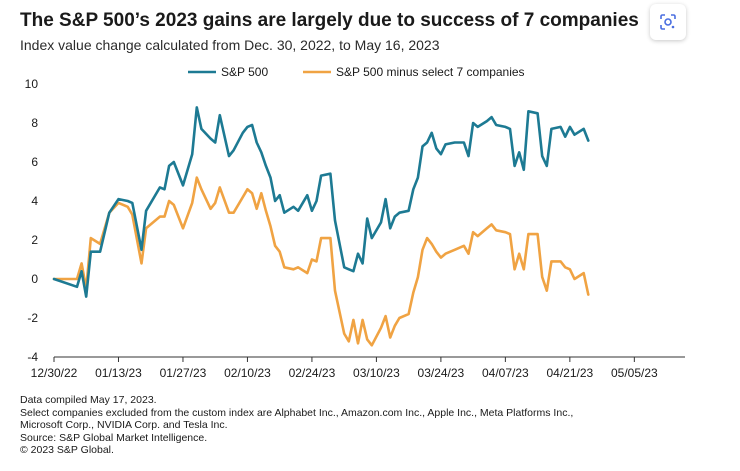  What do you see at coordinates (32, 318) in the screenshot?
I see `y-tick-label: -2` at bounding box center [32, 318].